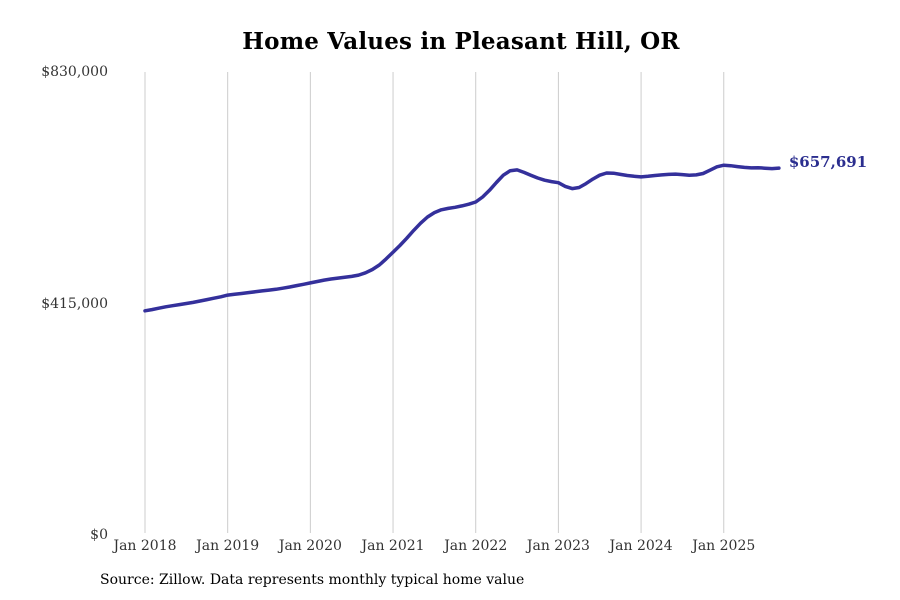 The height and width of the screenshot is (600, 900). Describe the element at coordinates (393, 546) in the screenshot. I see `x-tick-label: Jan 2021` at that location.